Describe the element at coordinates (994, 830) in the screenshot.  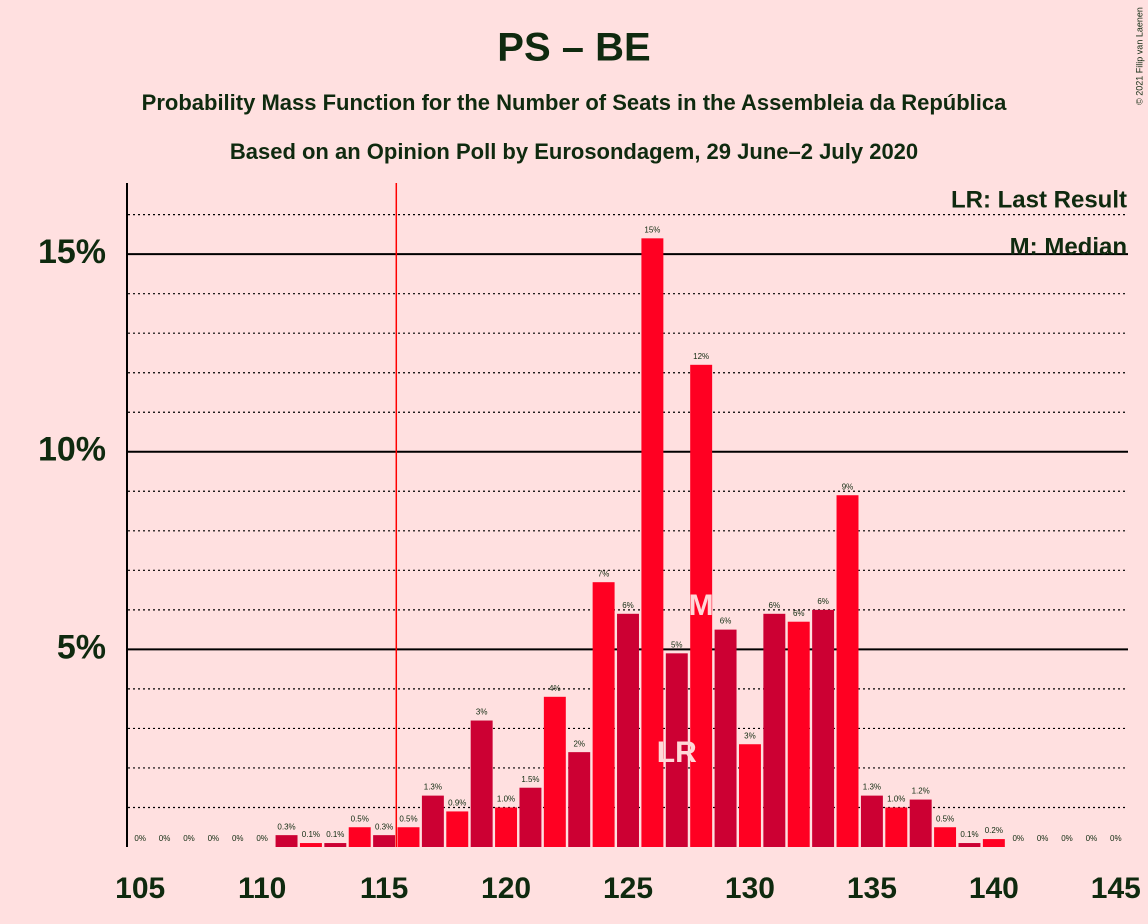
I see `value-label: 0.2%` at that location.